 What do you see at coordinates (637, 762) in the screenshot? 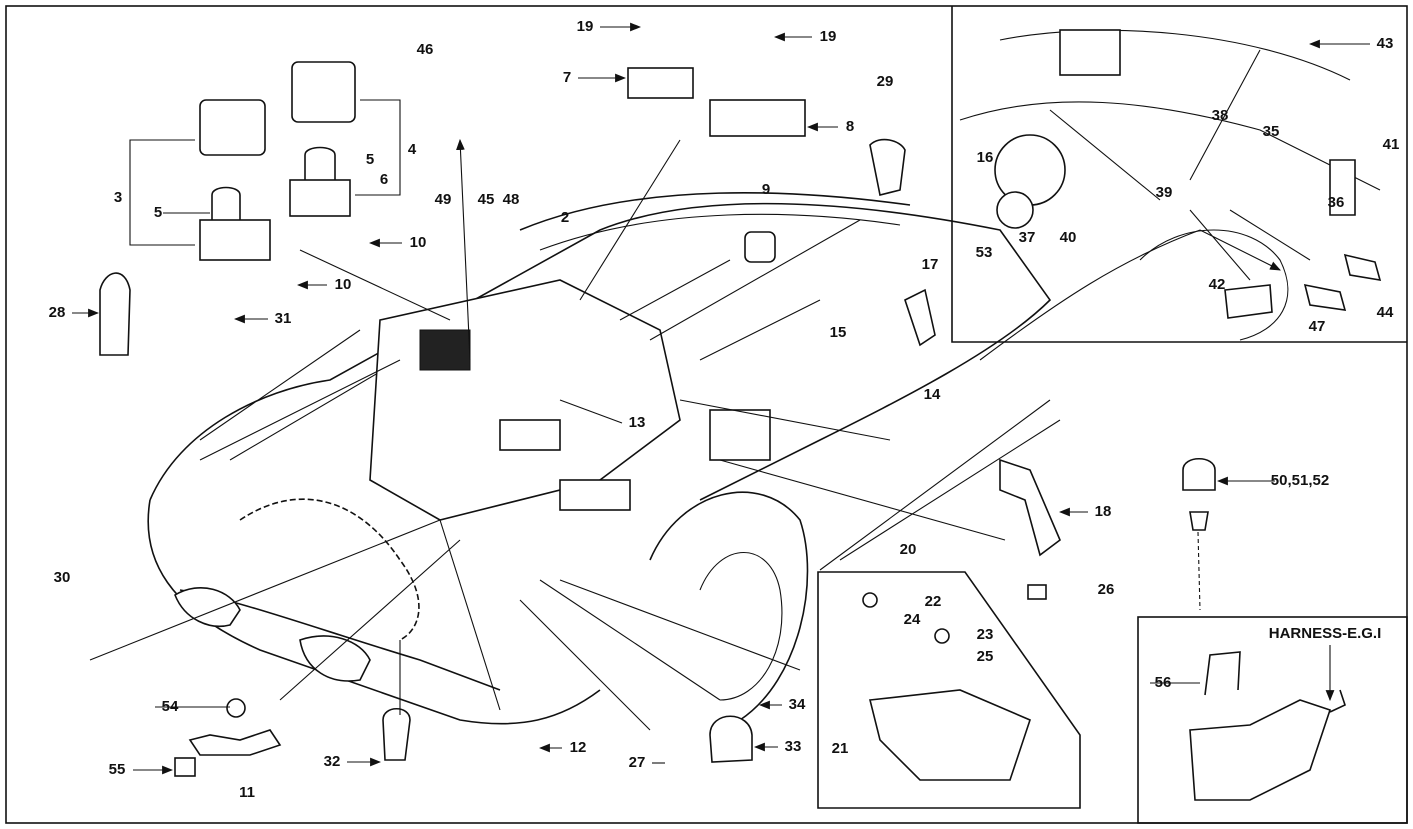
I see `callout-label: 27` at bounding box center [637, 762].